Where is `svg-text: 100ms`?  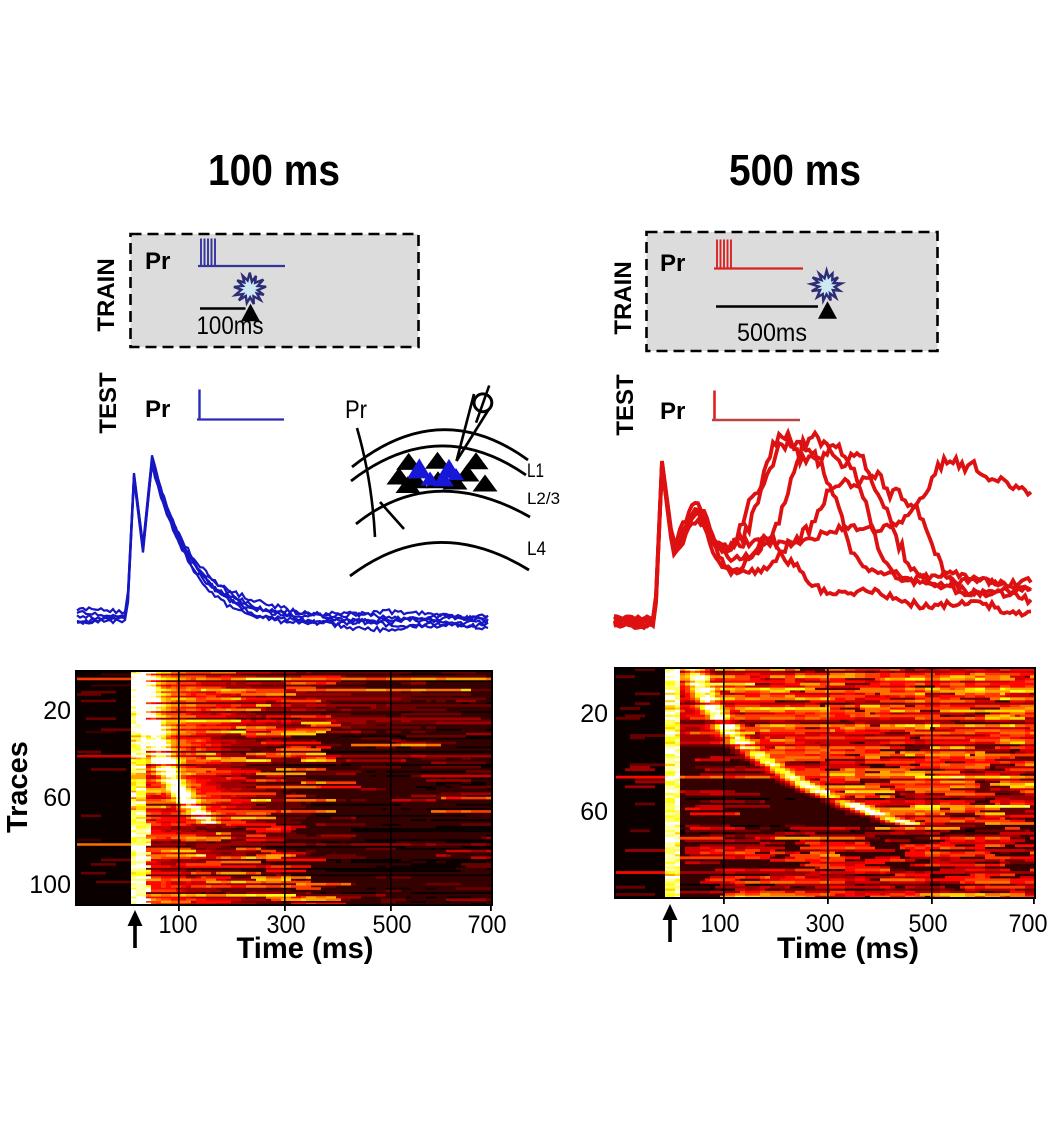 svg-text: 100ms is located at coordinates (230, 326).